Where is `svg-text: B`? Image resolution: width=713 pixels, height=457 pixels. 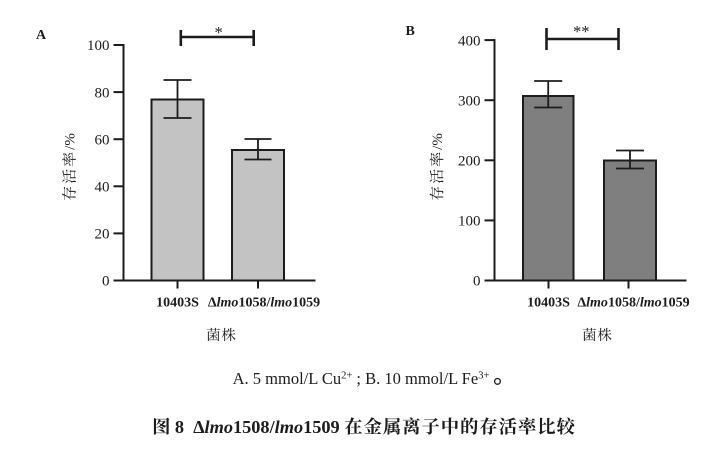
svg-text: B is located at coordinates (410, 31).